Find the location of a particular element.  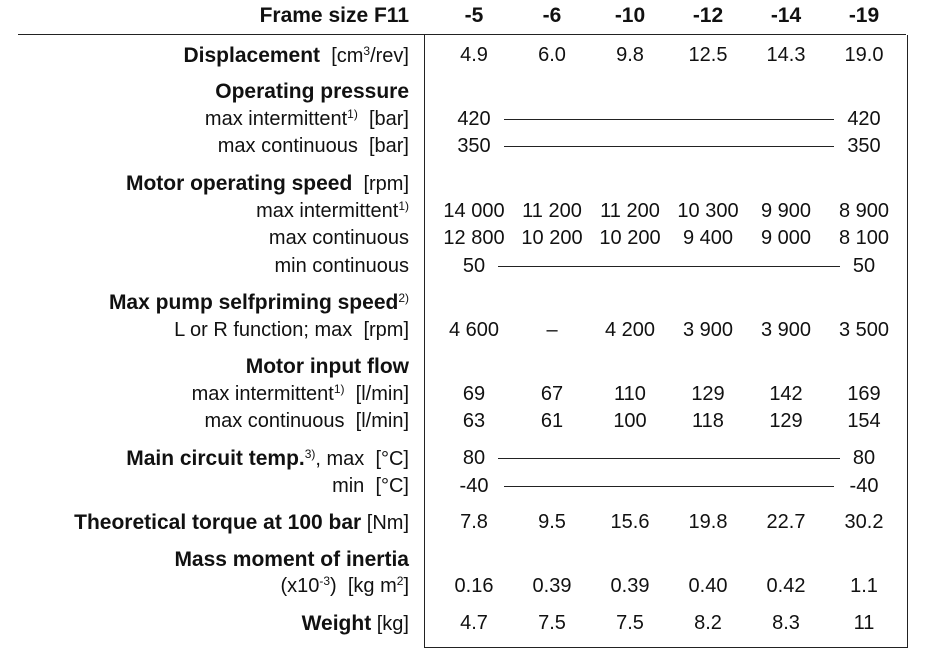

speed-min-continuous-label: min continuous is located at coordinates (341, 266).